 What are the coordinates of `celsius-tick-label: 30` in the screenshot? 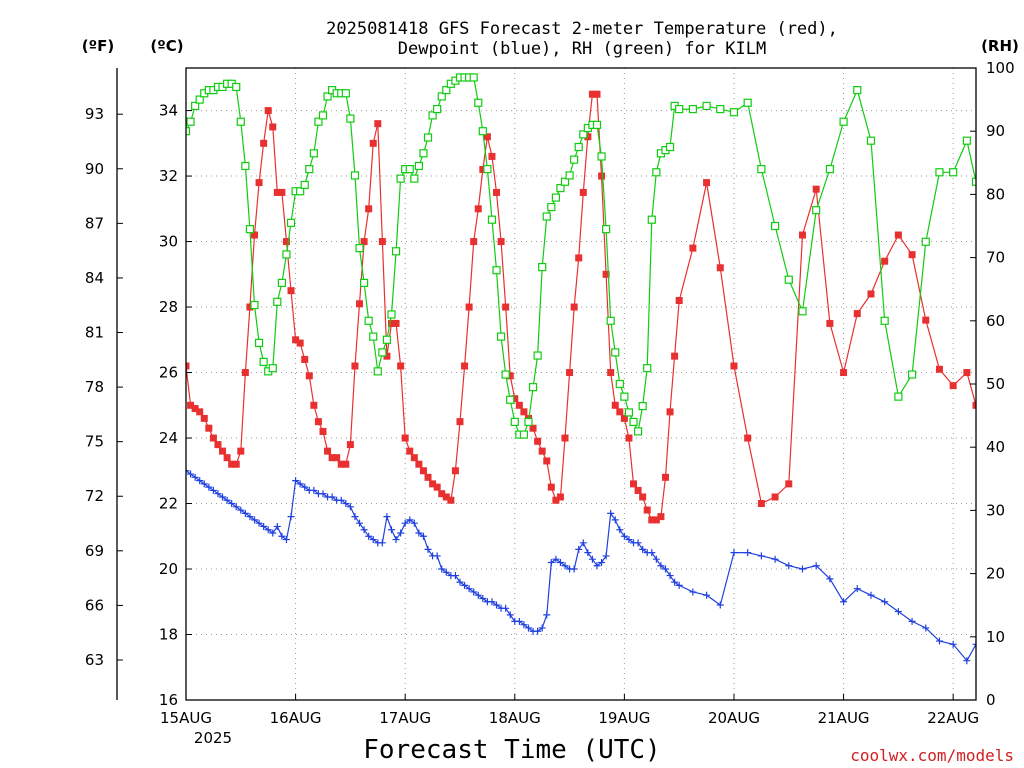 It's located at (168, 242).